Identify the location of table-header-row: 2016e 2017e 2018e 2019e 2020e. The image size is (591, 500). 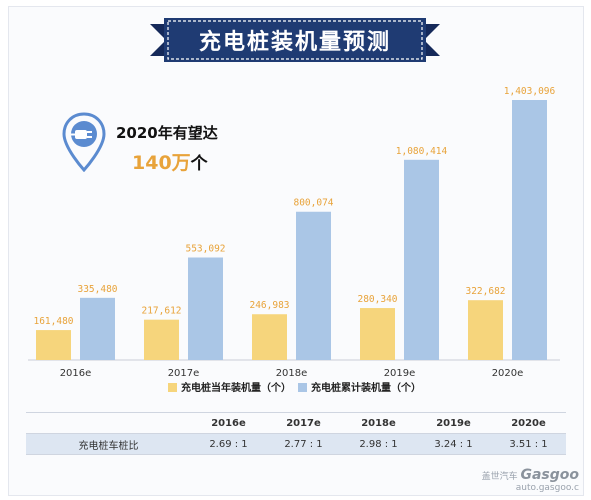
(296, 423).